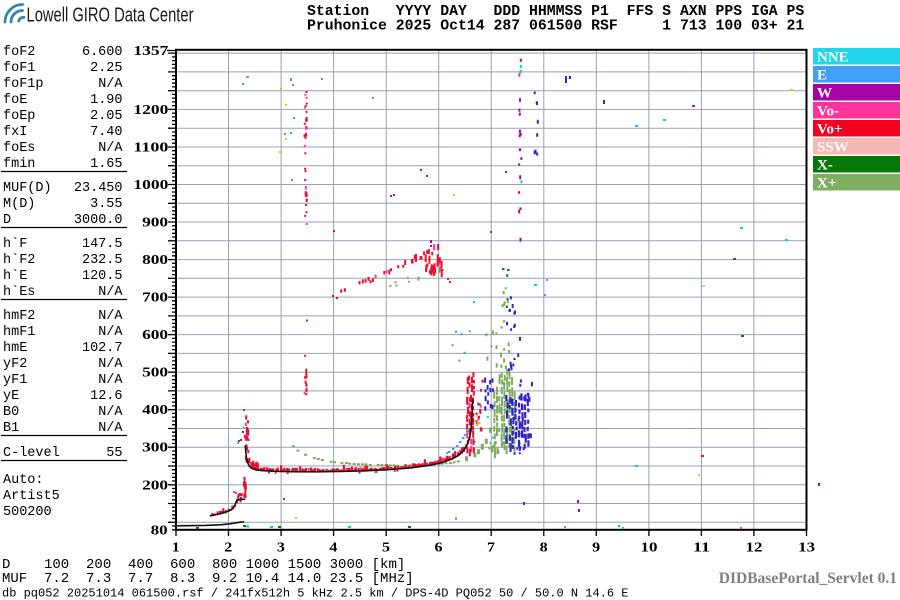  Describe the element at coordinates (596, 548) in the screenshot. I see `svg-text: 9` at that location.